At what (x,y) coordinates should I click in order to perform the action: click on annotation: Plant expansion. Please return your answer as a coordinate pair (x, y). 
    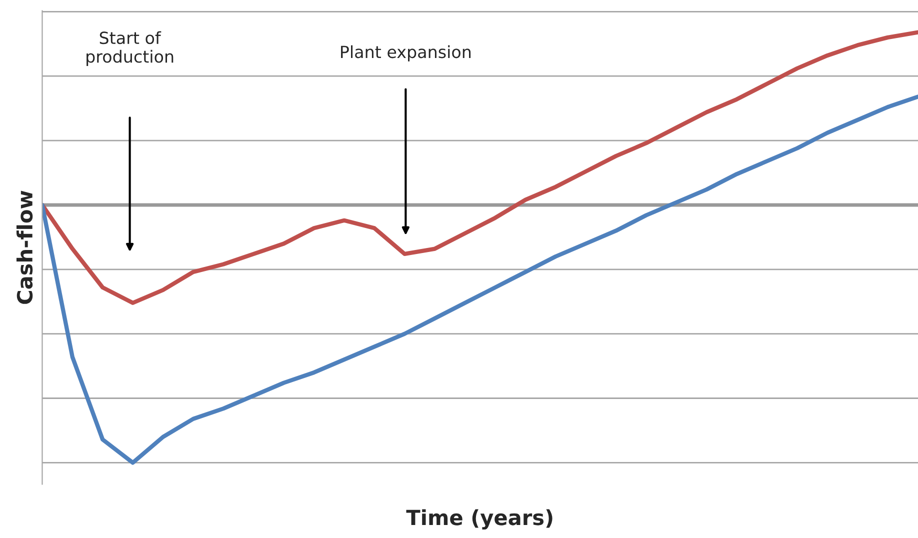
    Looking at the image, I should click on (406, 53).